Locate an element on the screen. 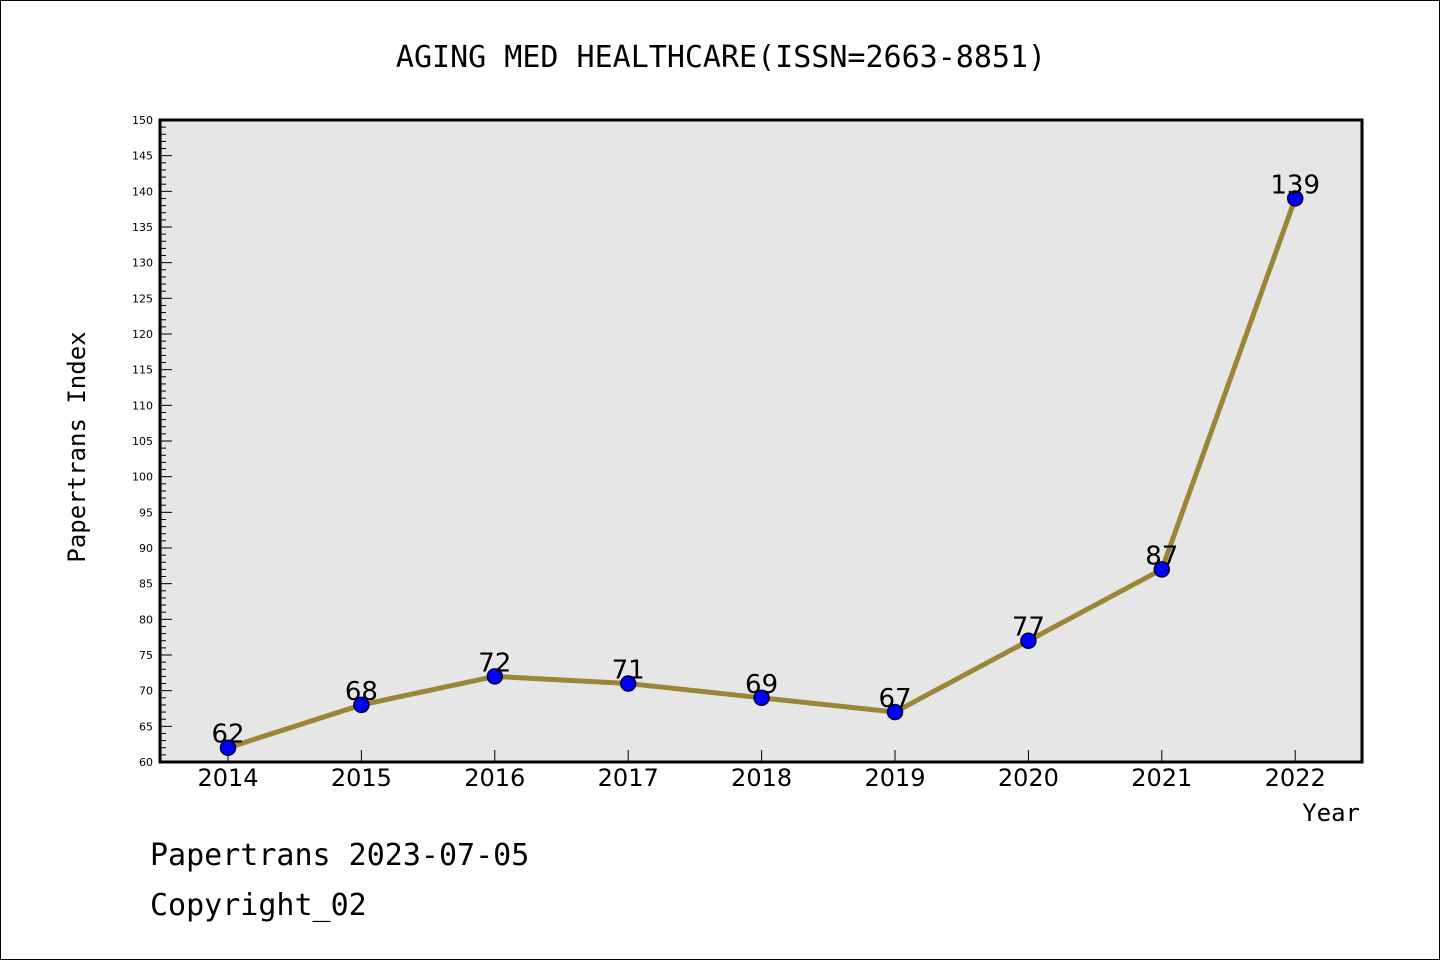 The image size is (1440, 964). x-tick-label: 2014 is located at coordinates (227, 778).